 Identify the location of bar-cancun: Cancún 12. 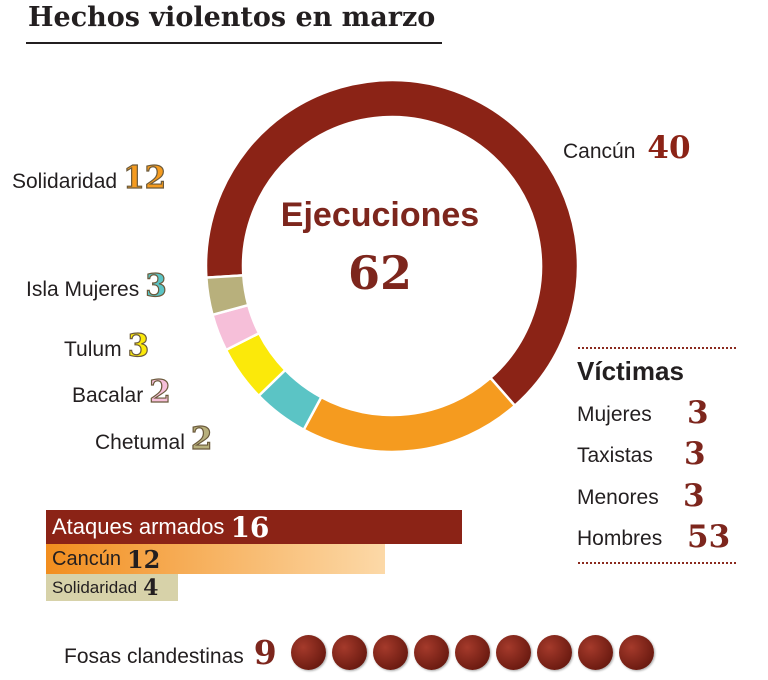
(215, 559).